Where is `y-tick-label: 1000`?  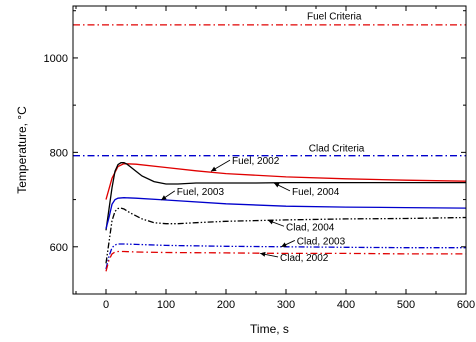 y-tick-label: 1000 is located at coordinates (56, 59).